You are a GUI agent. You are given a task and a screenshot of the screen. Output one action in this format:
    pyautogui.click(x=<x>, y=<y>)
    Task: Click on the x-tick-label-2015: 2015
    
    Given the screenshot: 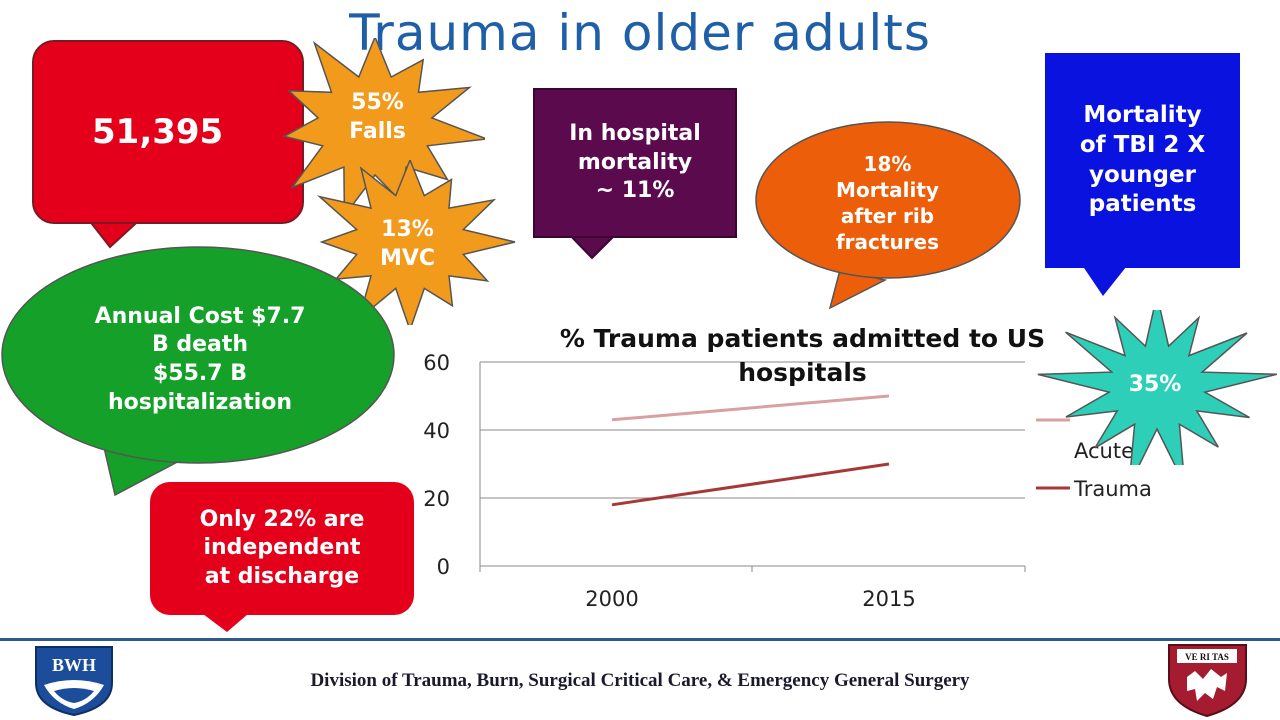 What is the action you would take?
    pyautogui.click(x=888, y=599)
    